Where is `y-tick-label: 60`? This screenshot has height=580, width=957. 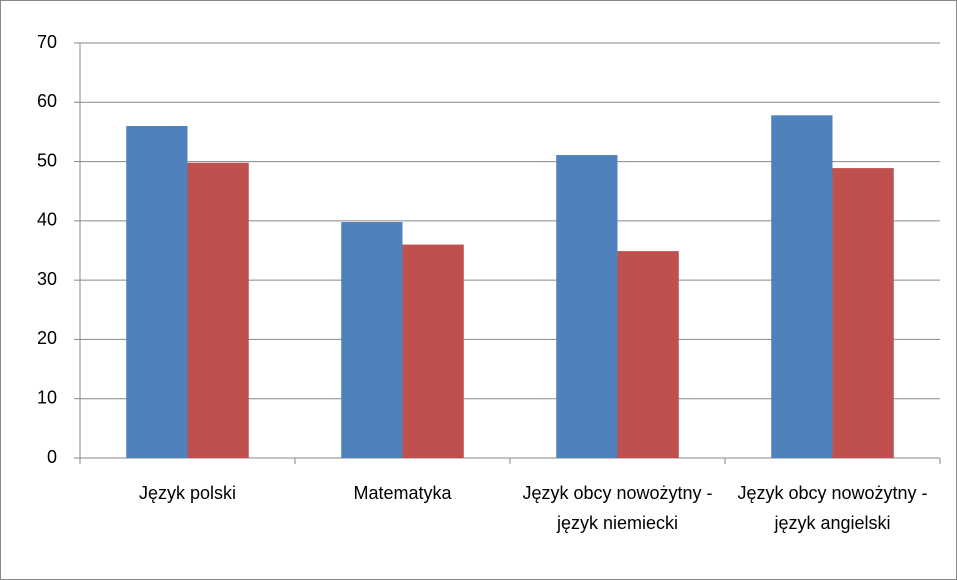
y-tick-label: 60 is located at coordinates (47, 101).